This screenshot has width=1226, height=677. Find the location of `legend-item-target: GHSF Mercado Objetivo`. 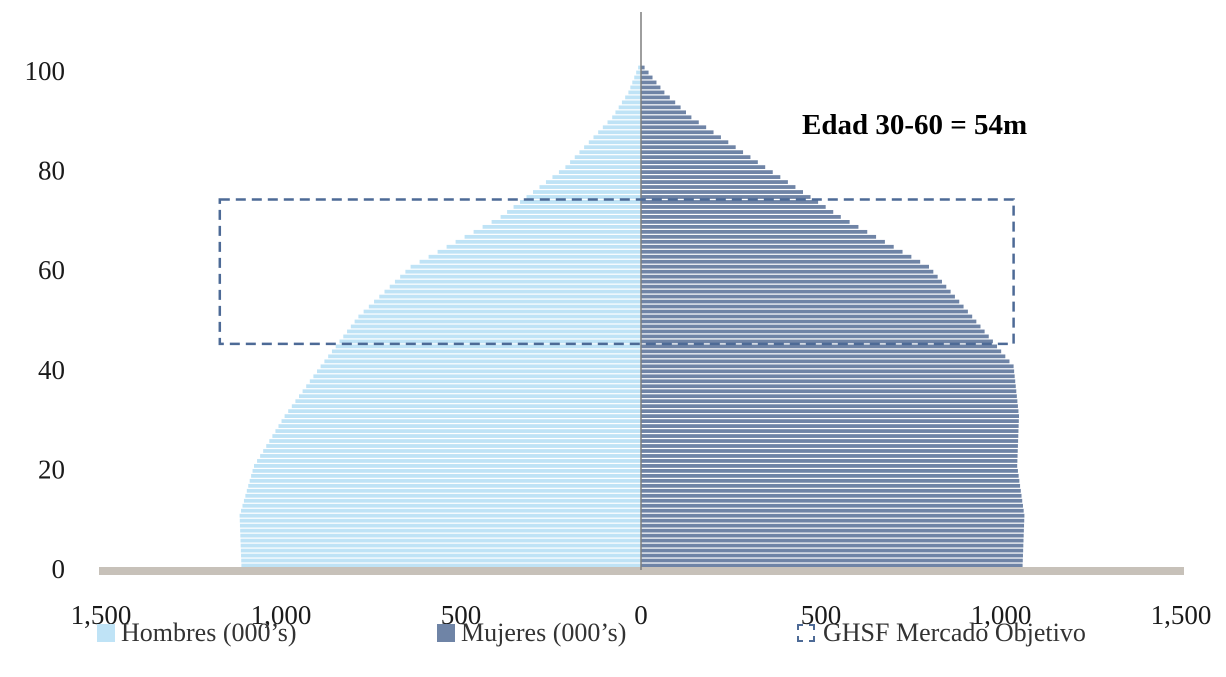

legend-item-target: GHSF Mercado Objetivo is located at coordinates (941, 633).